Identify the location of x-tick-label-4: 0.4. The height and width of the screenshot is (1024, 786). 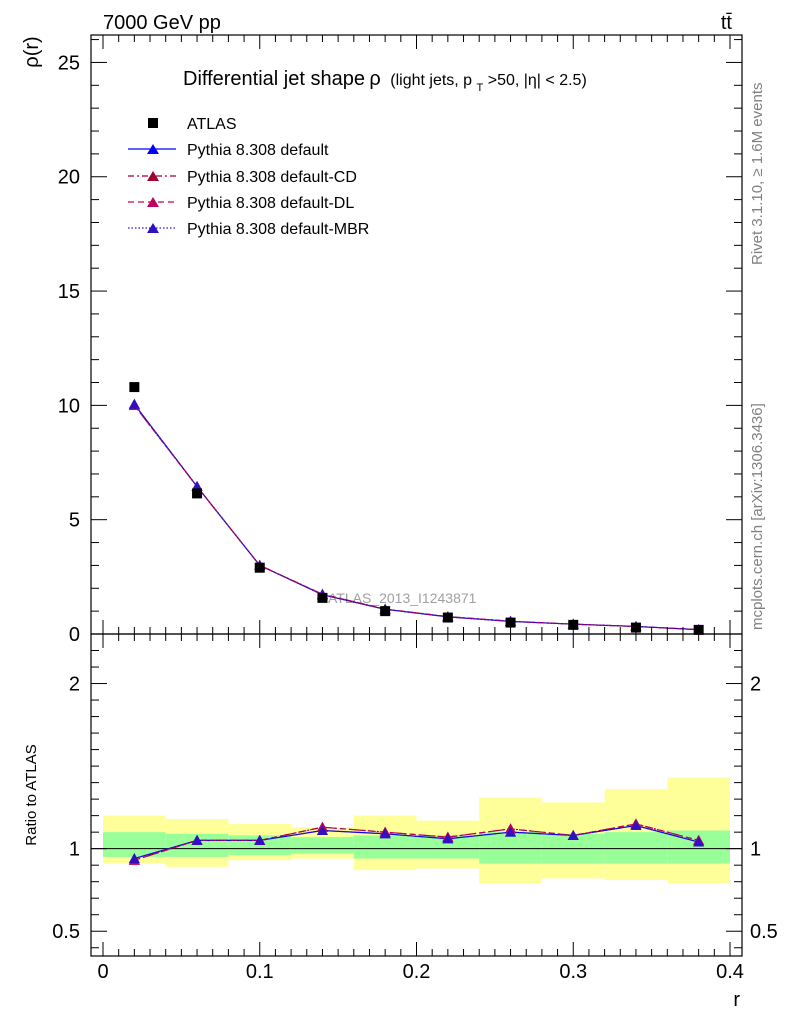
(730, 972).